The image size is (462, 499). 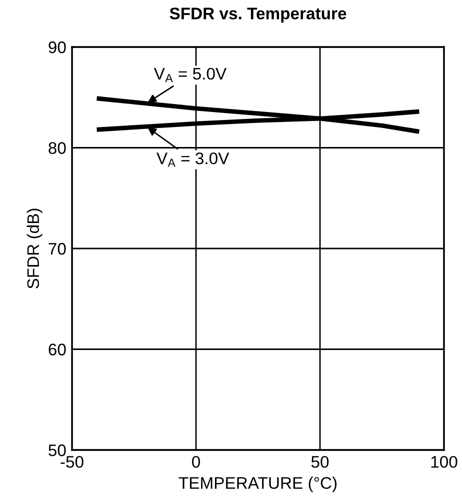 What do you see at coordinates (196, 462) in the screenshot?
I see `x-tick-label: 0` at bounding box center [196, 462].